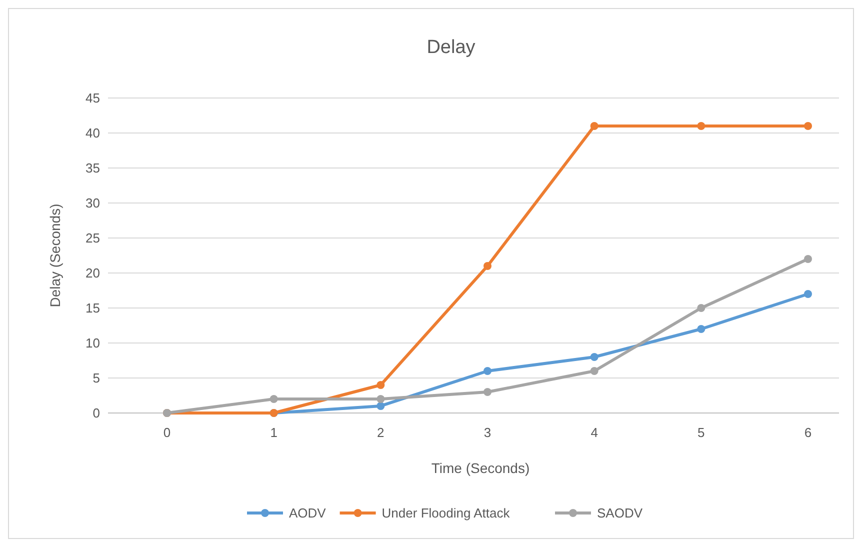  Describe the element at coordinates (380, 432) in the screenshot. I see `x-tick-label: 2` at that location.